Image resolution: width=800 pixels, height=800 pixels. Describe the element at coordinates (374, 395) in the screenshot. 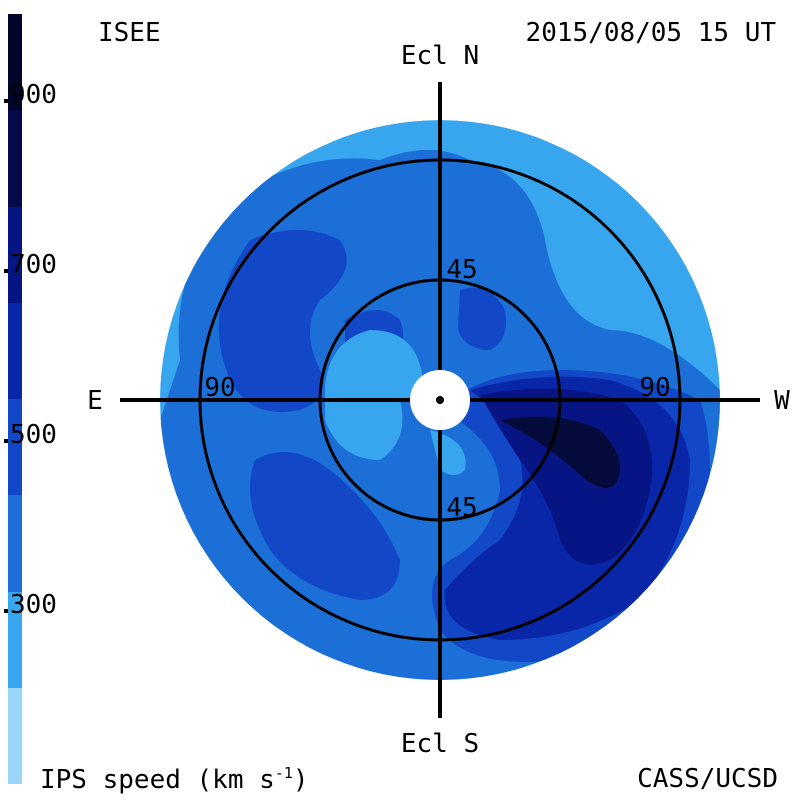

I see `contour-300-center` at that location.